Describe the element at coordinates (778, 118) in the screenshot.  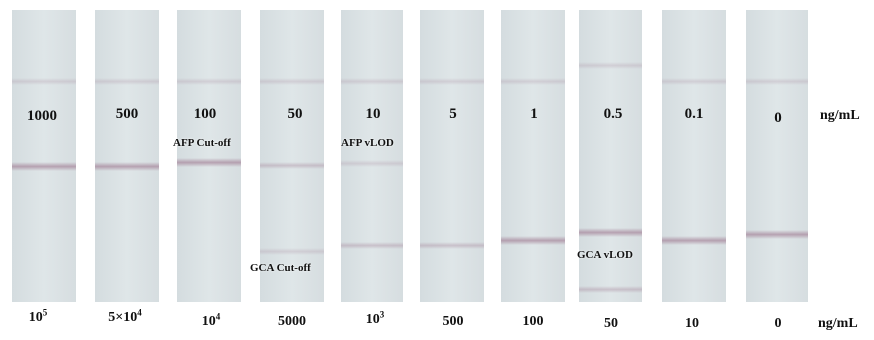
I see `top-value-10: 0` at that location.